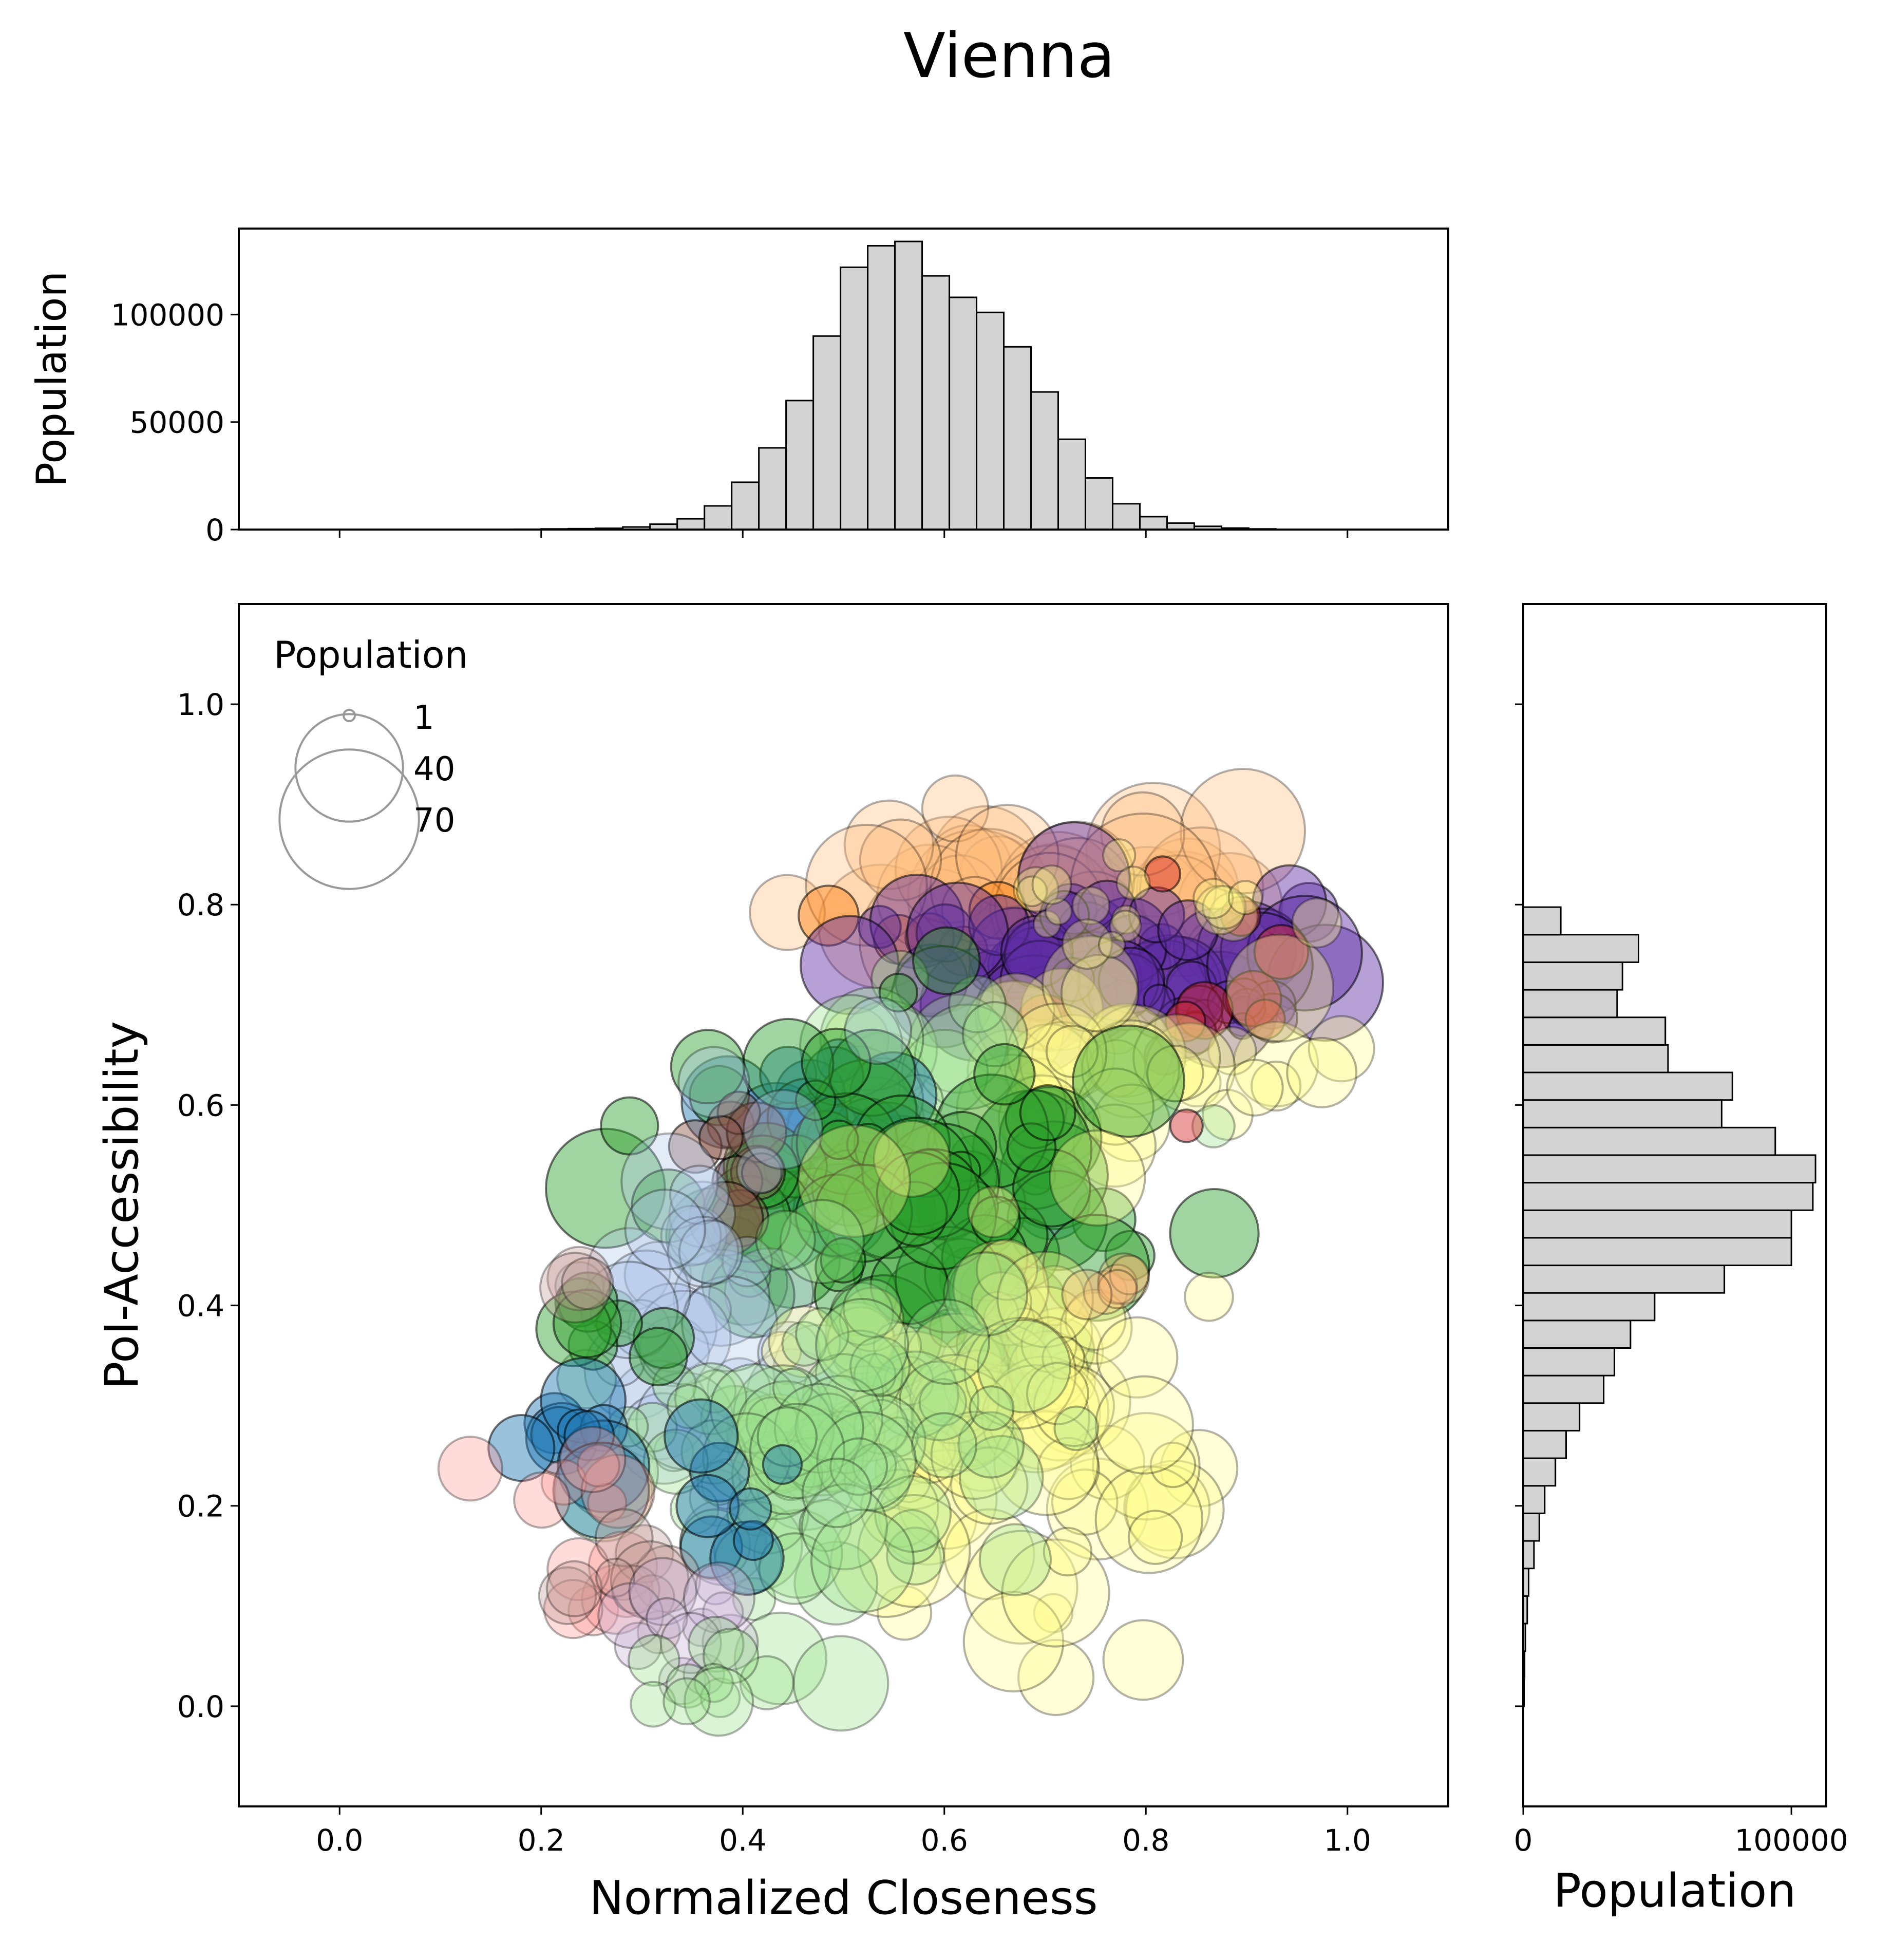 Image resolution: width=1893 pixels, height=1960 pixels. I want to click on top-ytick-label: 0, so click(215, 530).